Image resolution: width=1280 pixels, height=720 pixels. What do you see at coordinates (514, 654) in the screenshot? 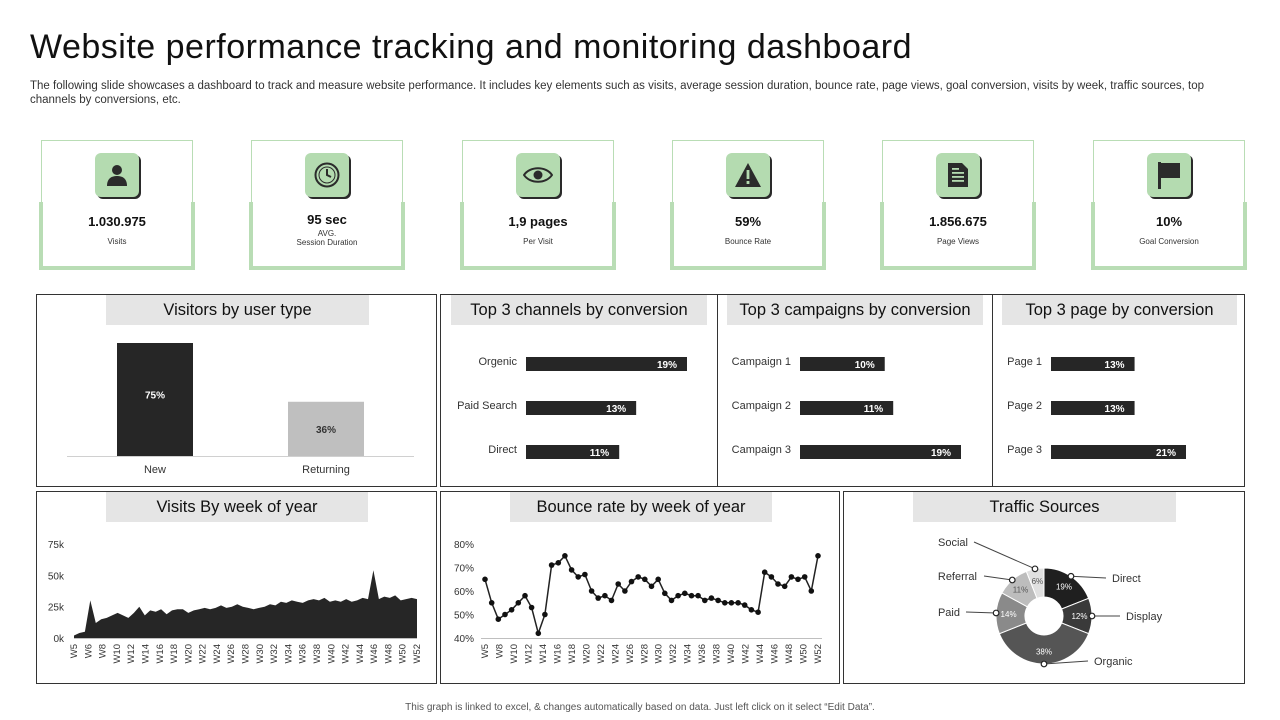
I see `x-tick-label: W10` at bounding box center [514, 654].